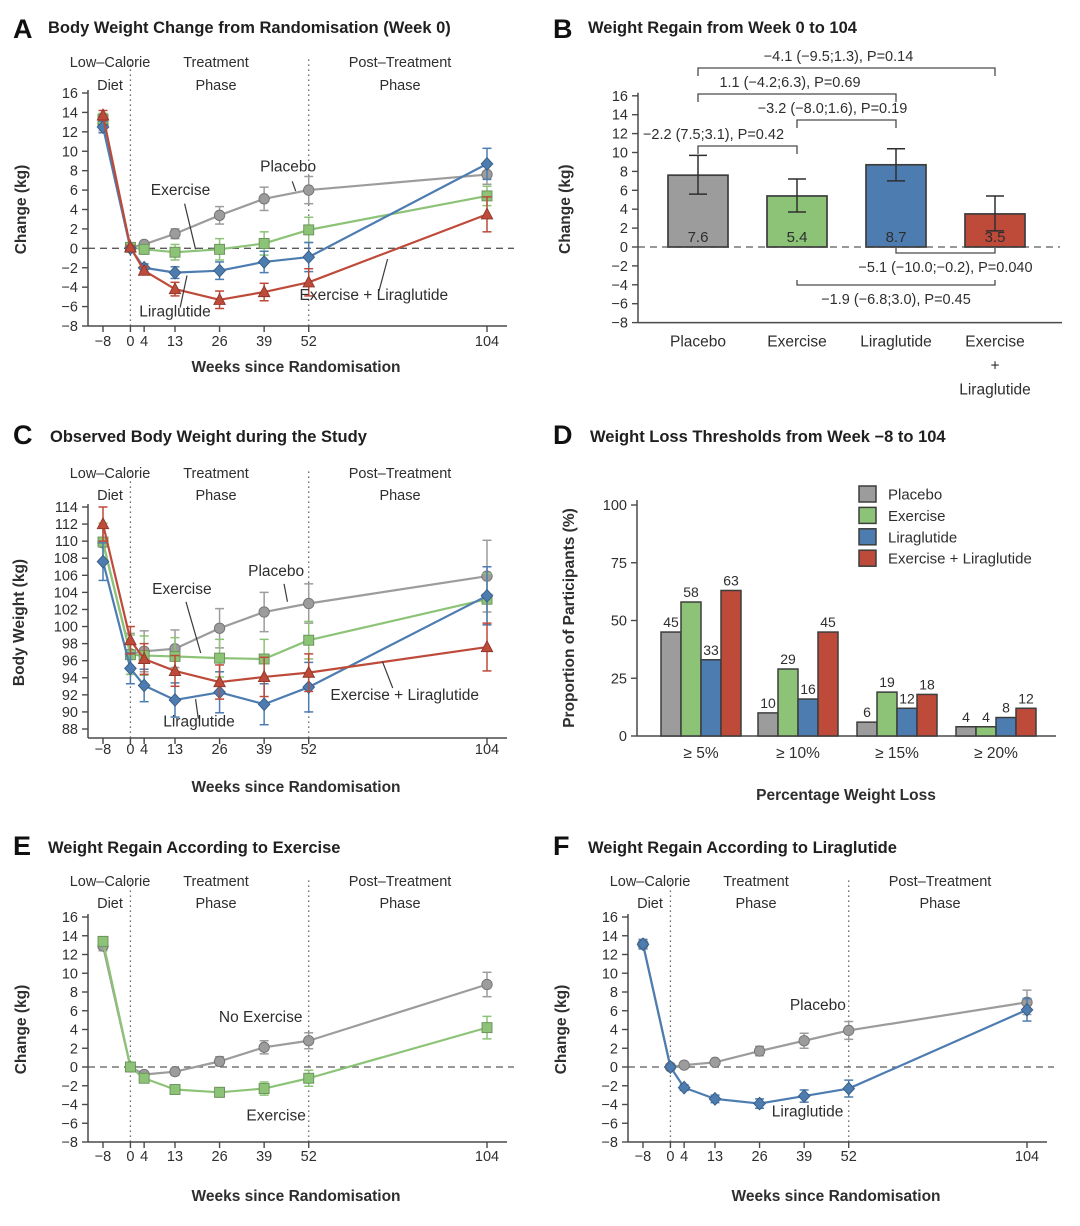 The width and height of the screenshot is (1080, 1226). What do you see at coordinates (609, 1124) in the screenshot?
I see `y-tick-label: −6` at bounding box center [609, 1124].